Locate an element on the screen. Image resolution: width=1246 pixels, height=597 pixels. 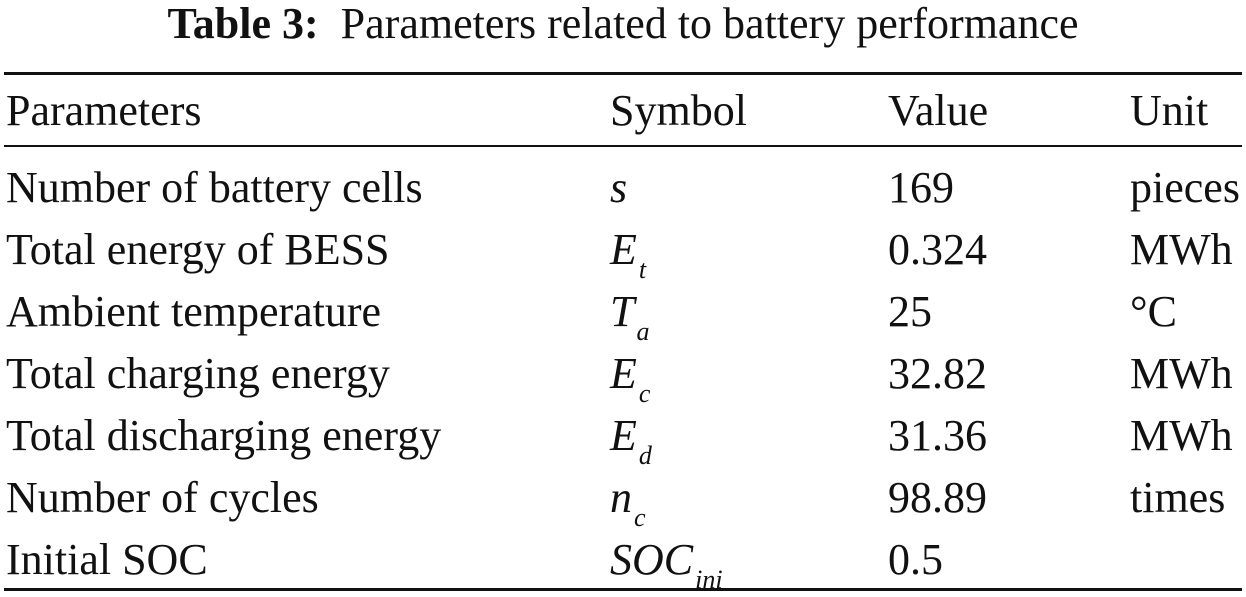
row-parameter: Total energy of BESS is located at coordinates (198, 249).